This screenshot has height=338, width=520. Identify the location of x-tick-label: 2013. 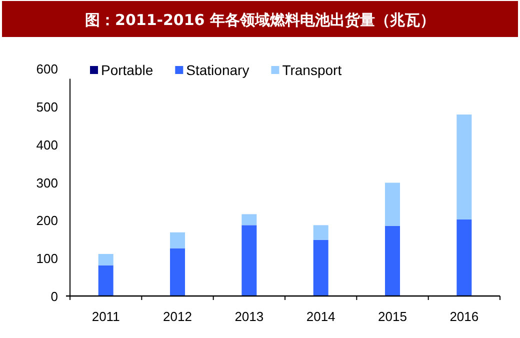
(249, 316).